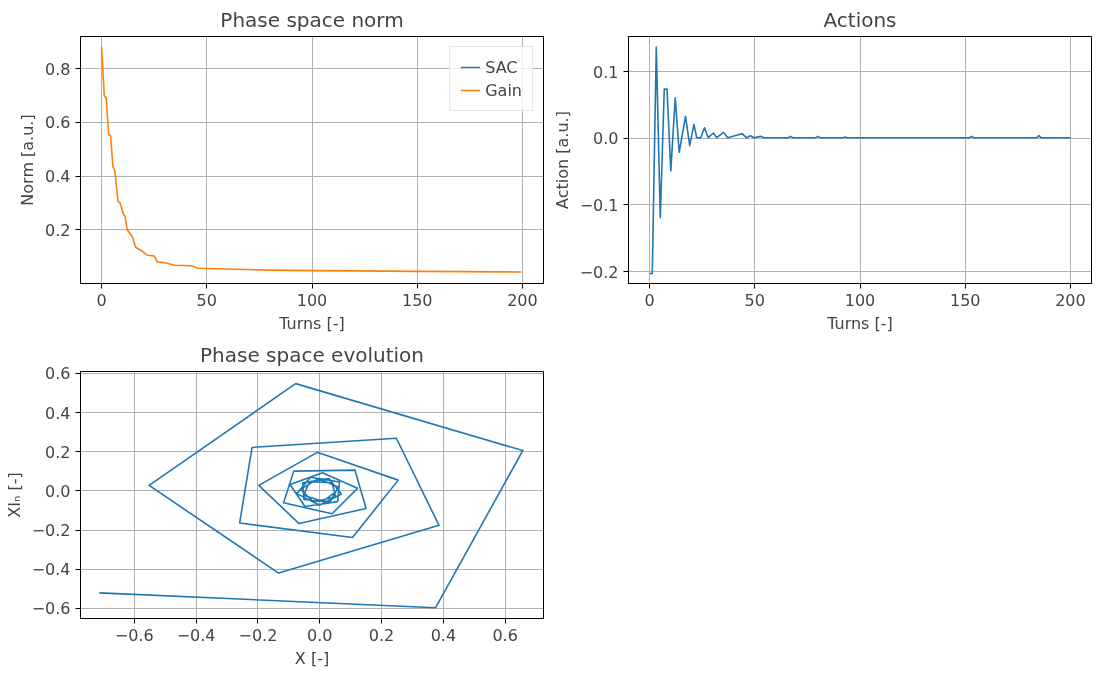 This screenshot has height=695, width=1115. I want to click on y-axis-title: XIₙ [-], so click(14, 495).